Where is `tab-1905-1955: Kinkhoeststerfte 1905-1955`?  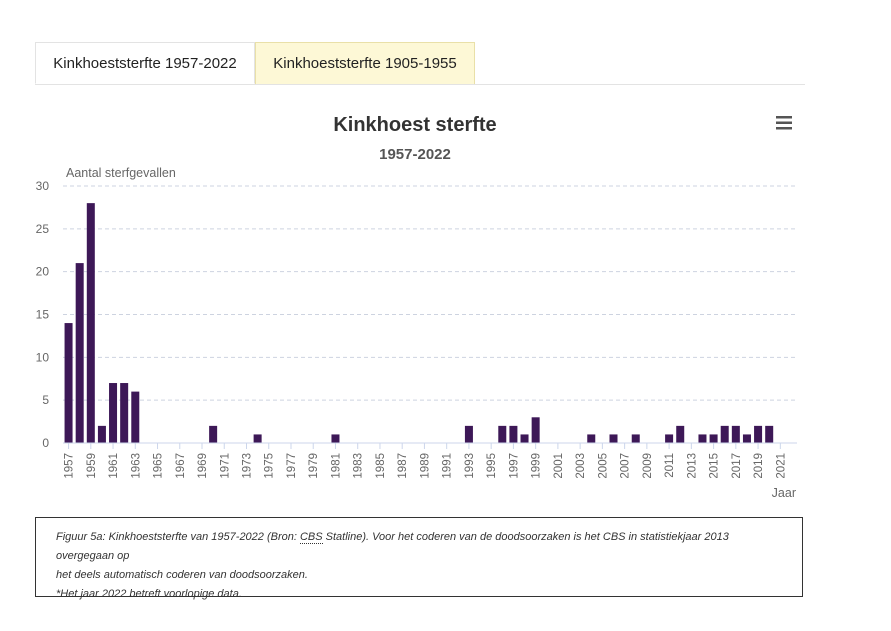 tab-1905-1955: Kinkhoeststerfte 1905-1955 is located at coordinates (365, 63).